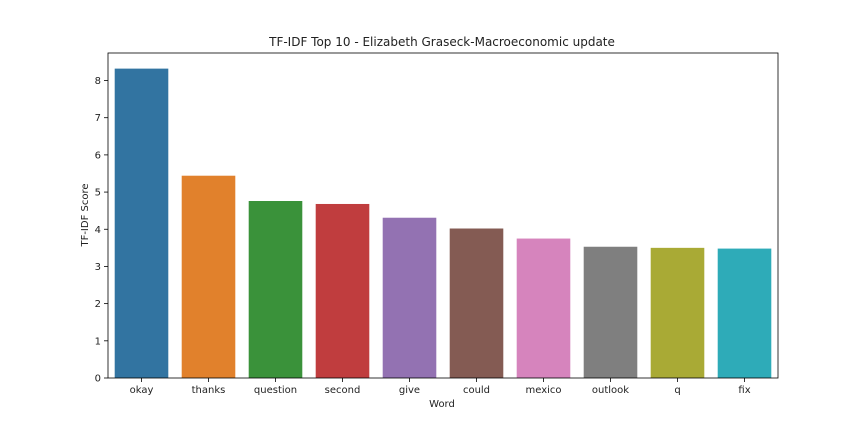 This screenshot has width=864, height=432. I want to click on x-tick-label: question, so click(275, 390).